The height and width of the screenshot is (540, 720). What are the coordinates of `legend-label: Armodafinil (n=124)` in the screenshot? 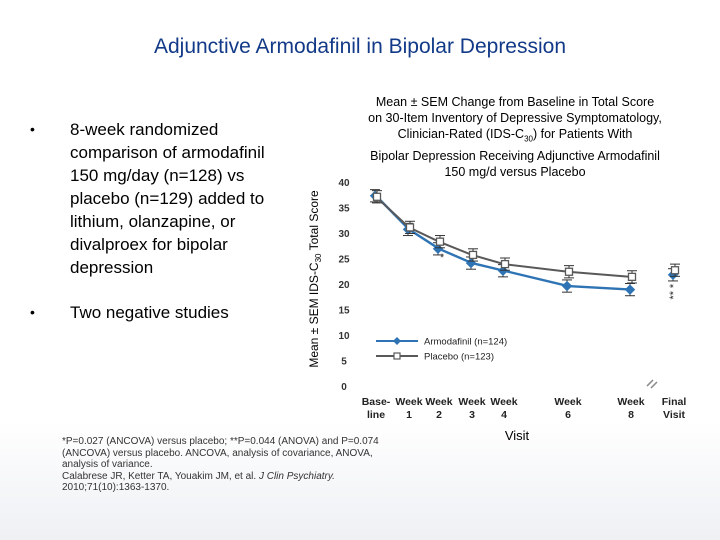 It's located at (465, 342).